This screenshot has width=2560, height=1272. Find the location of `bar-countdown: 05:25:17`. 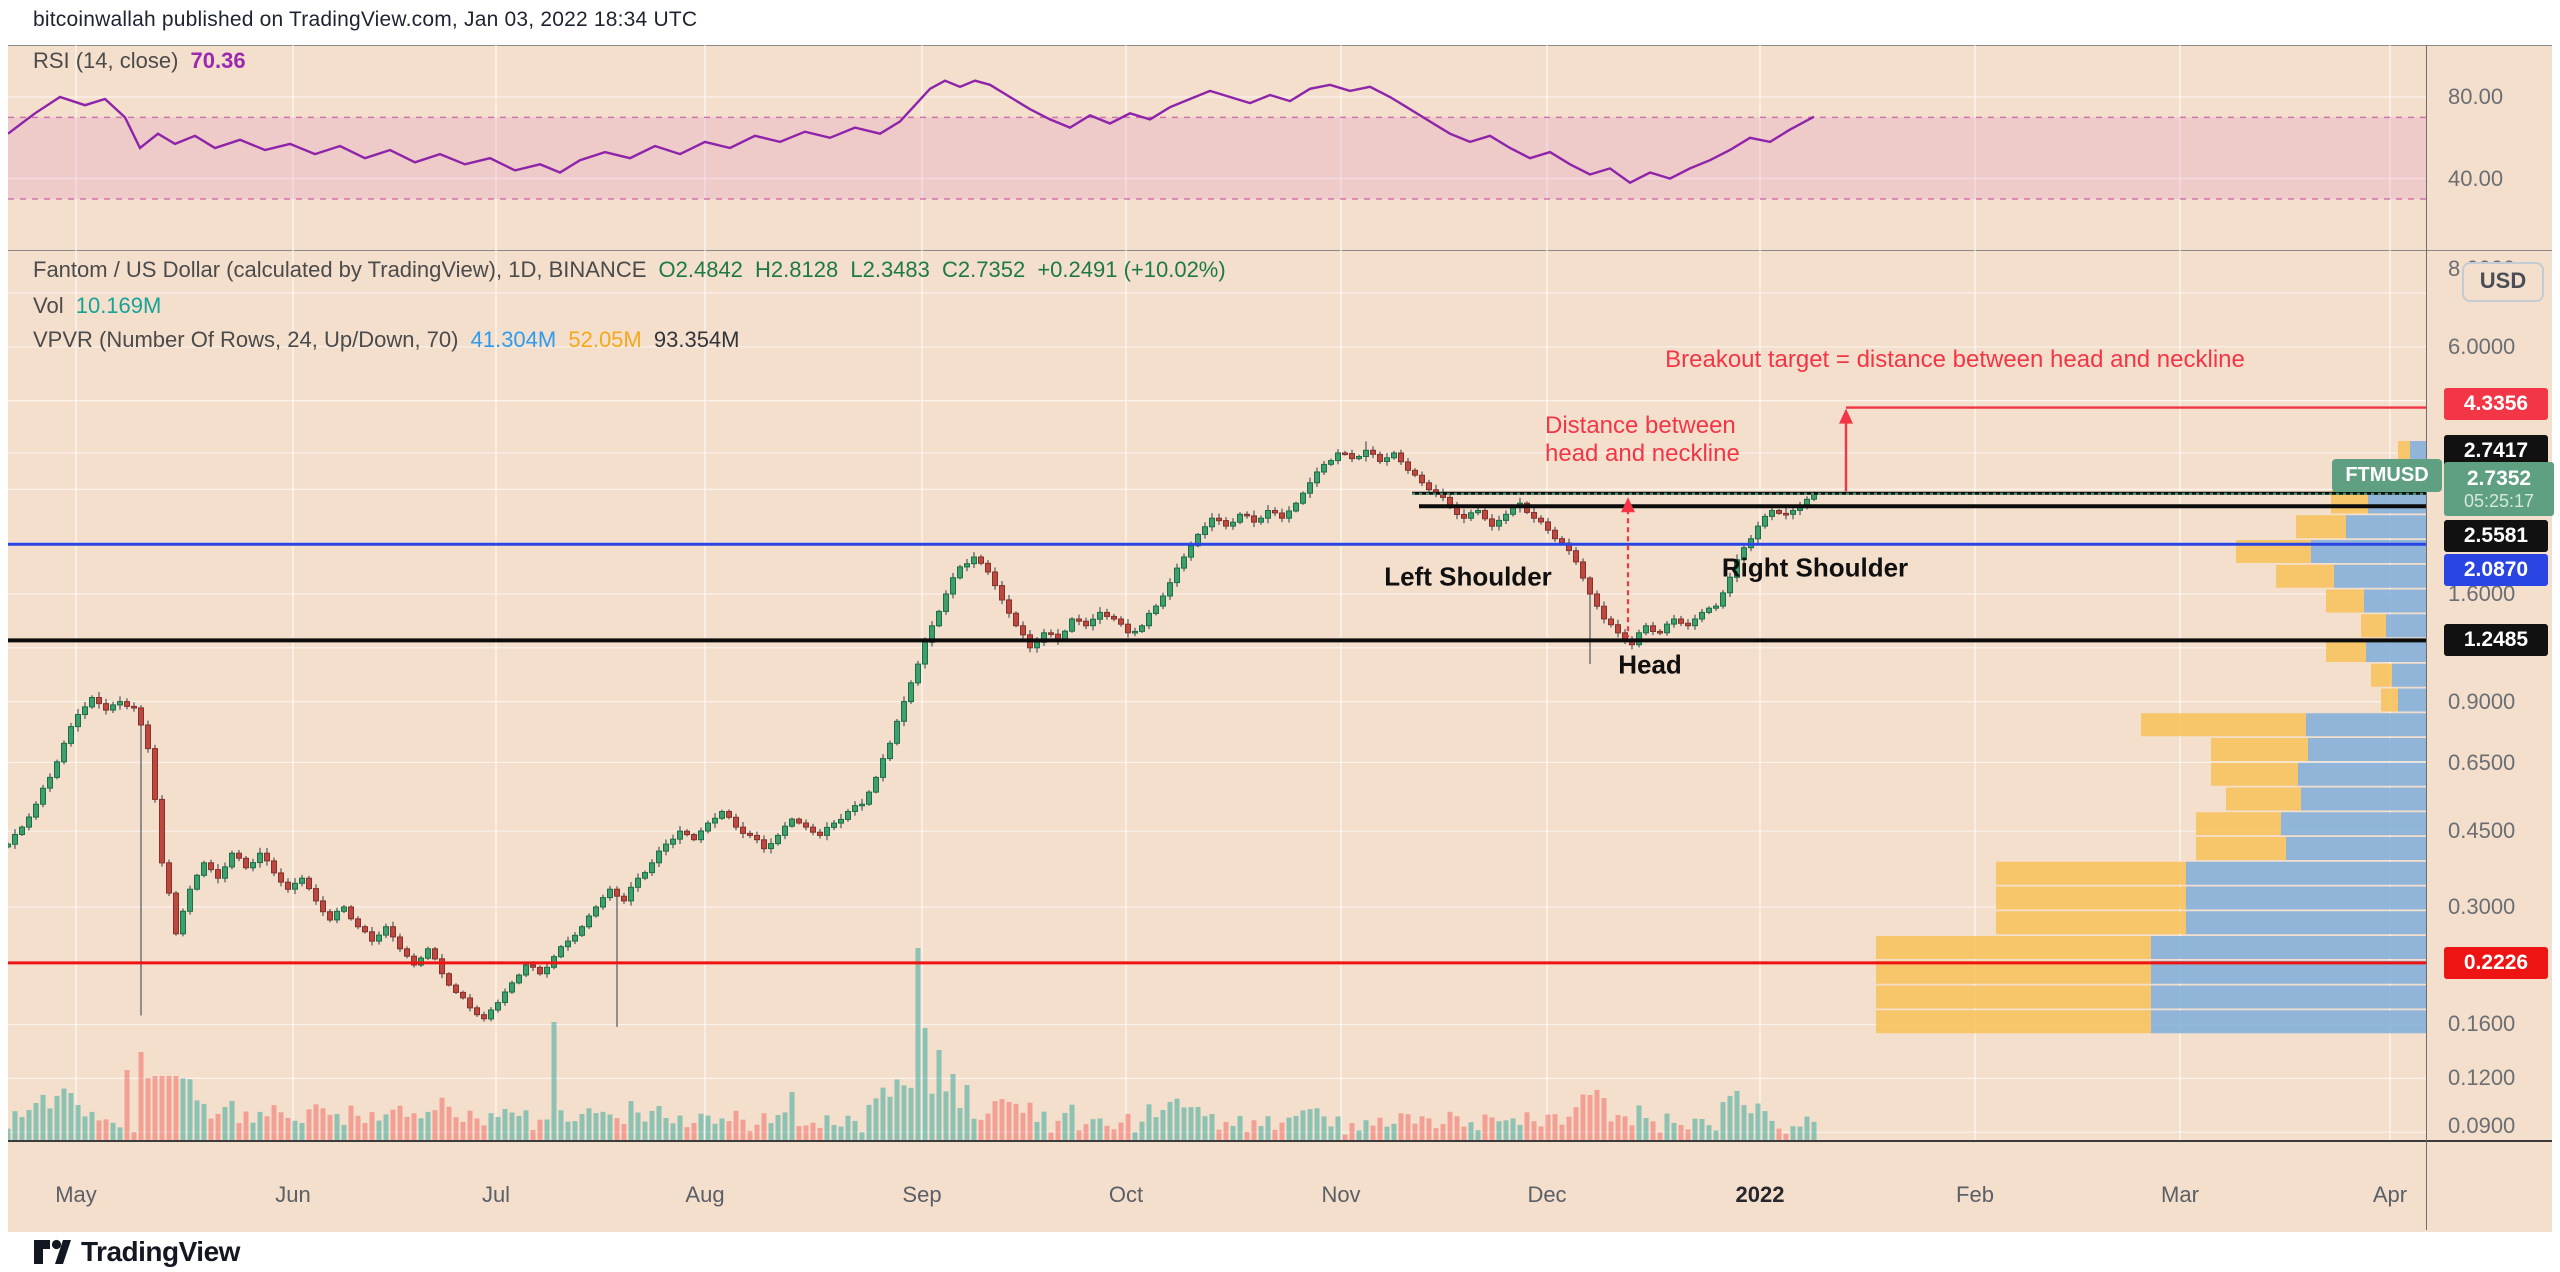

bar-countdown: 05:25:17 is located at coordinates (2499, 501).